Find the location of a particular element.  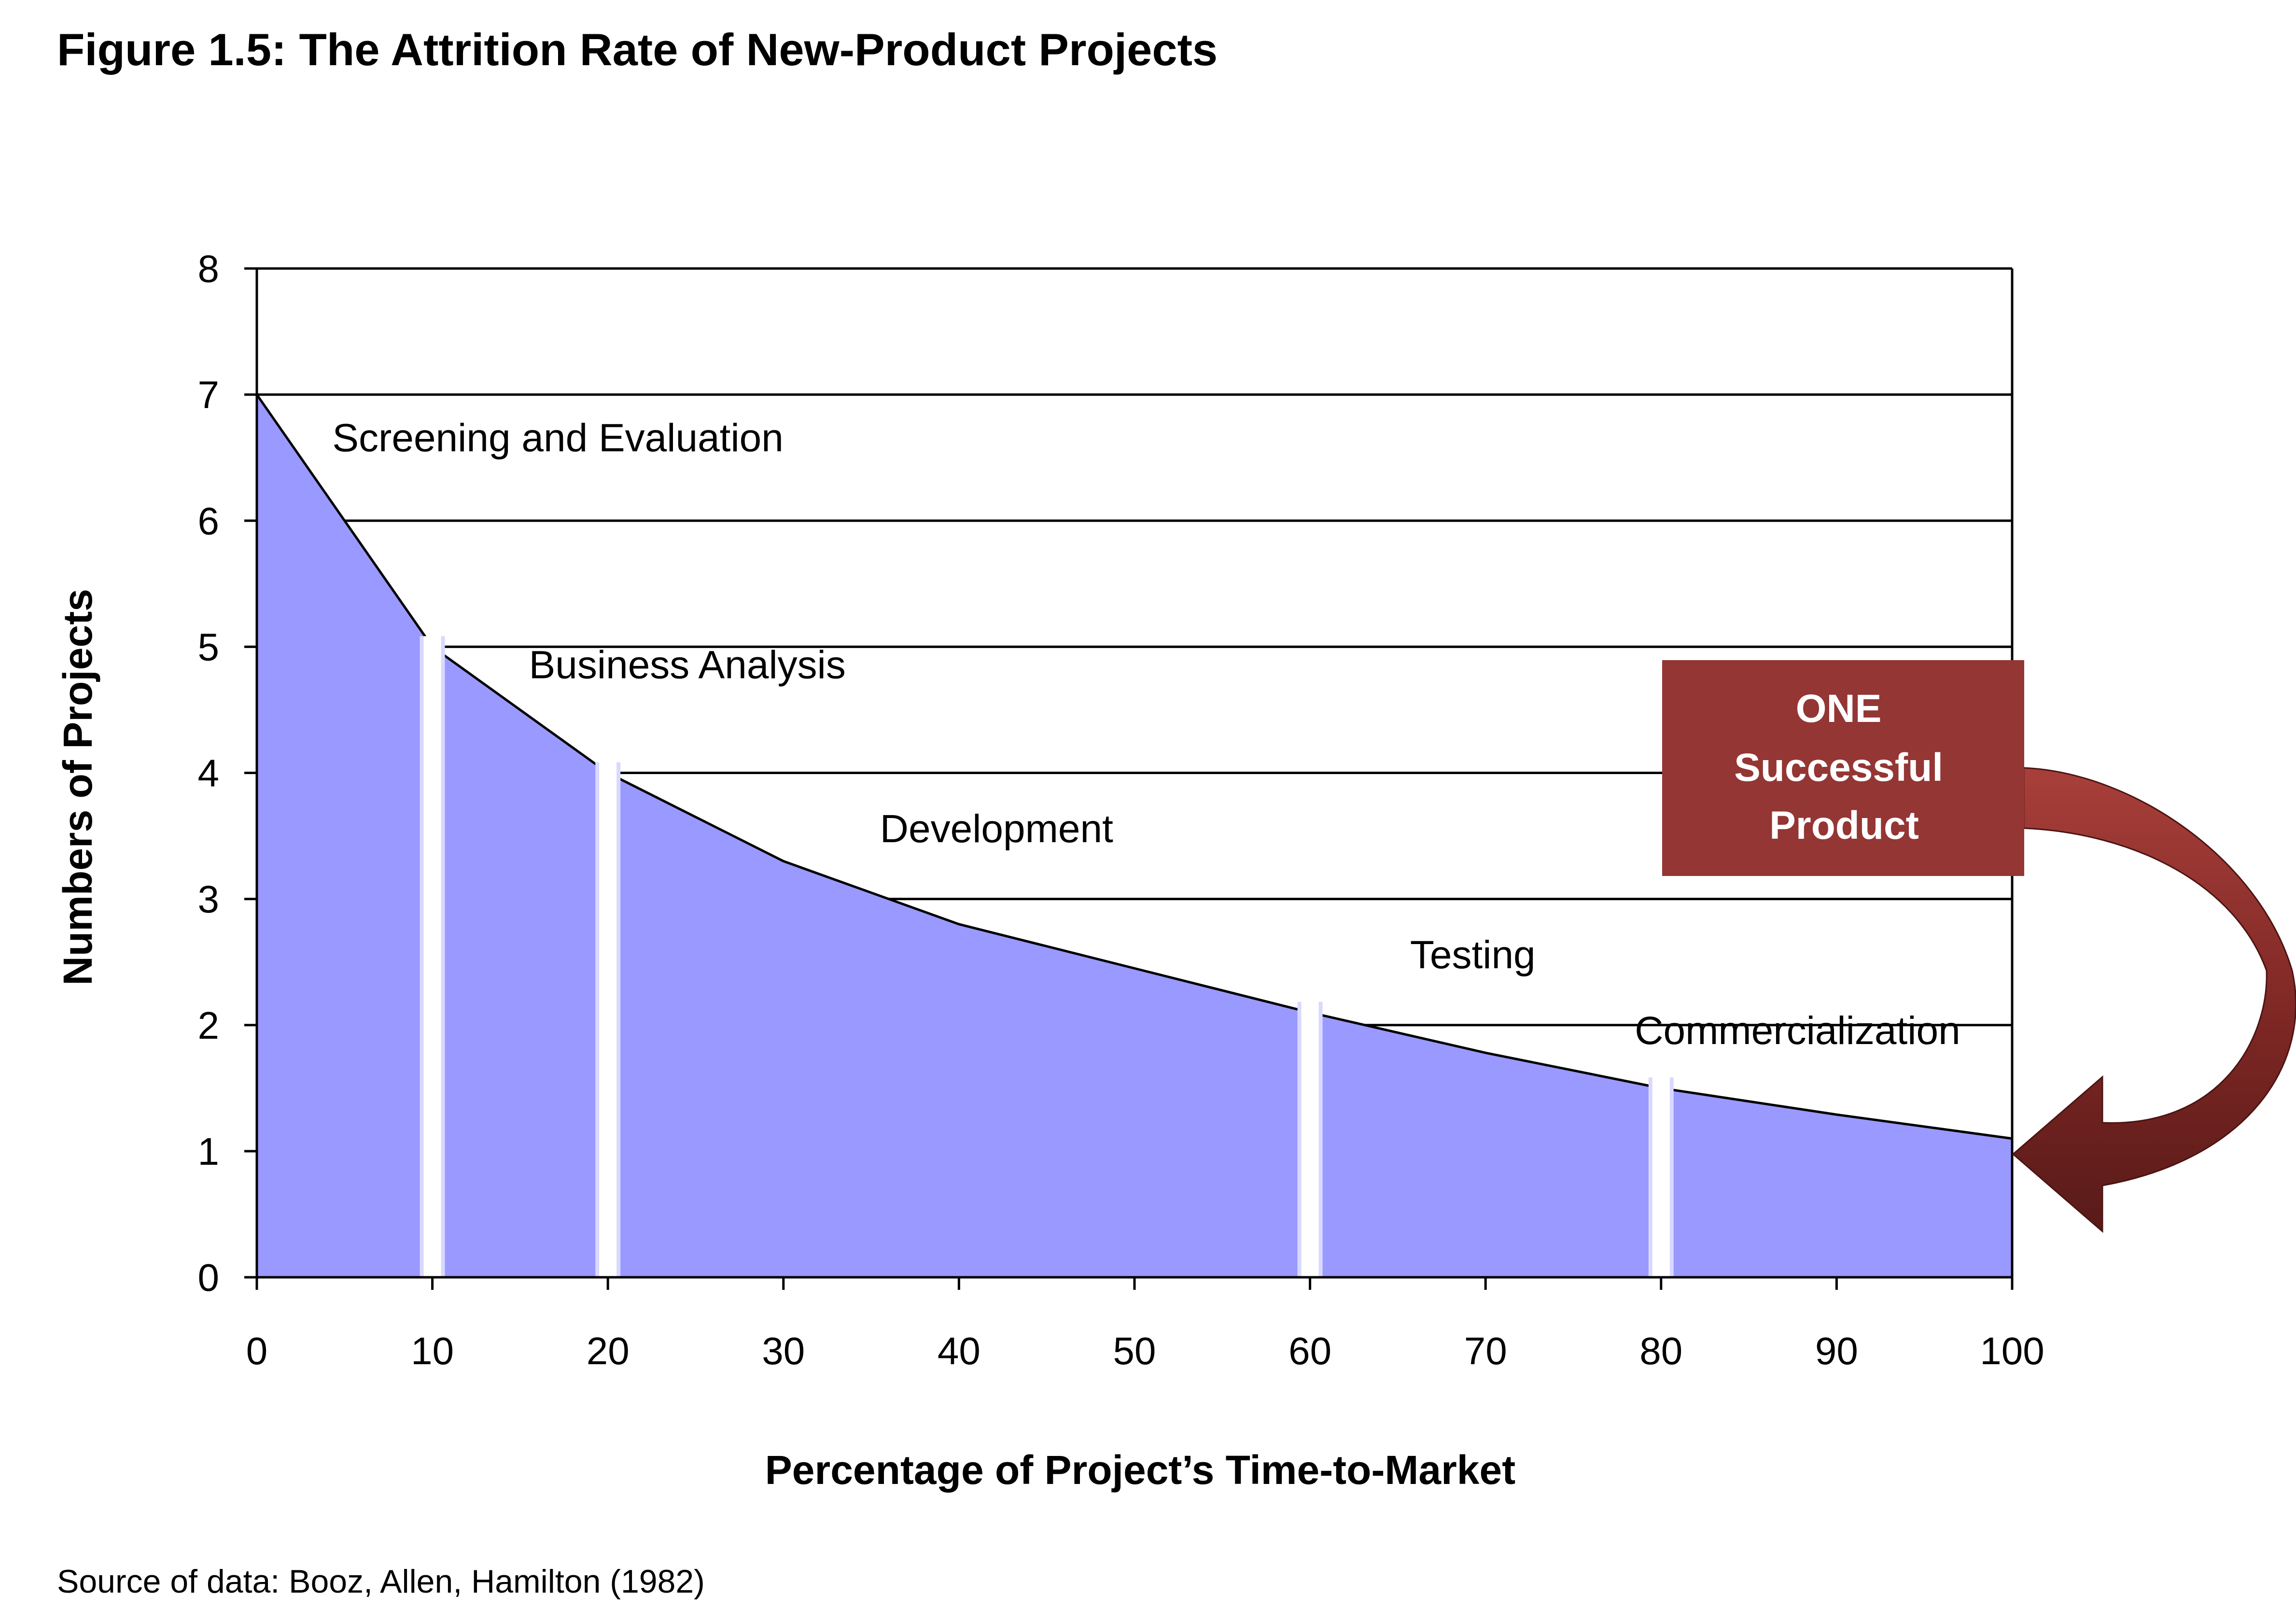

y-tick-label-0: 0 is located at coordinates (209, 1277).